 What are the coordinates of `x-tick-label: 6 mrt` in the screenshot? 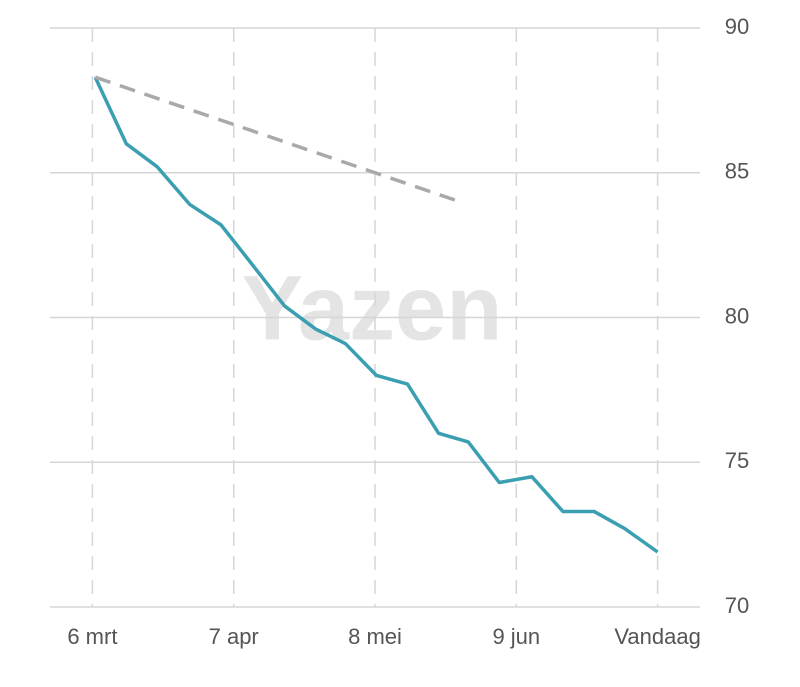 It's located at (92, 636).